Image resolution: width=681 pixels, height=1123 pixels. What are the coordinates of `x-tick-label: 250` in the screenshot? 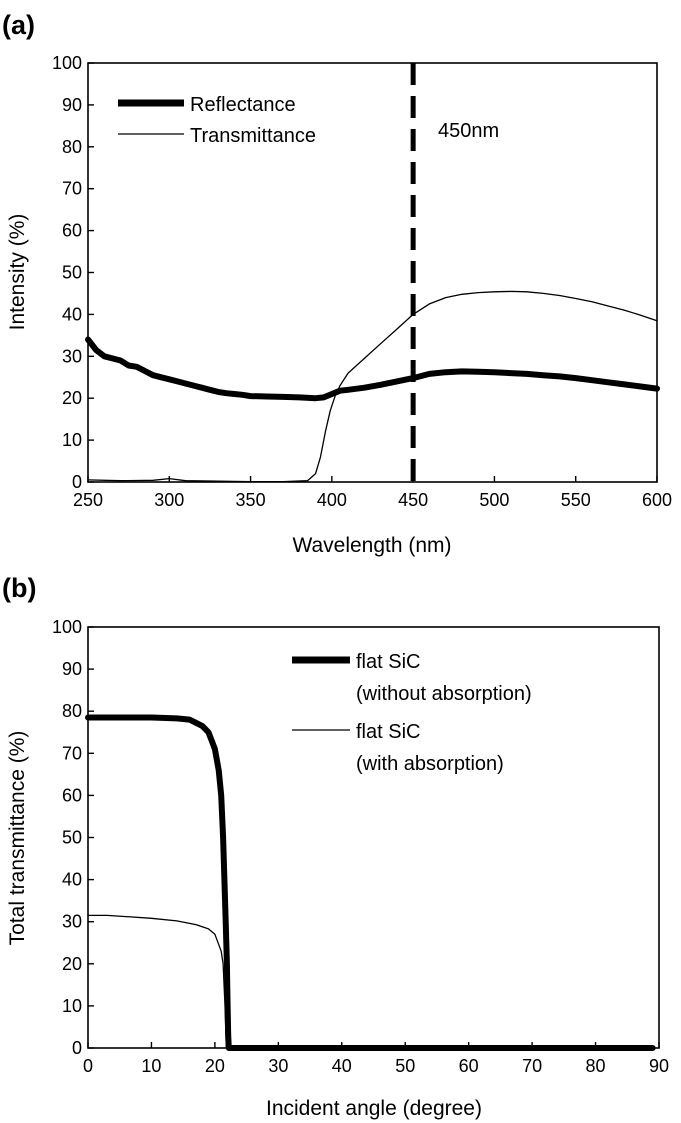 It's located at (88, 500).